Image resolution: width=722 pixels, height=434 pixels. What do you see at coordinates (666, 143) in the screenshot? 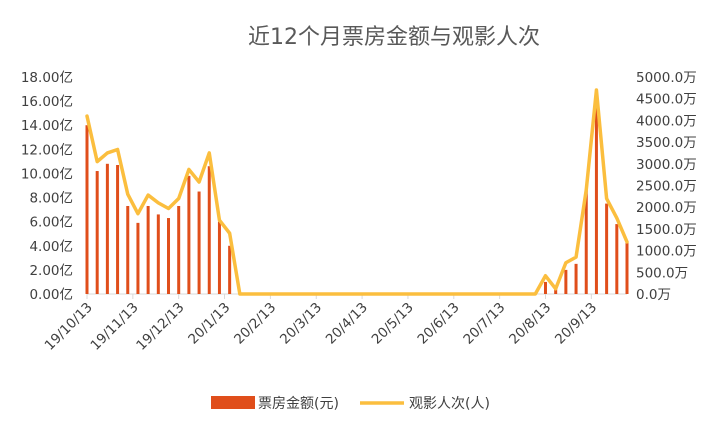
I see `y-right-tick-label: 3500.0万` at bounding box center [666, 143].